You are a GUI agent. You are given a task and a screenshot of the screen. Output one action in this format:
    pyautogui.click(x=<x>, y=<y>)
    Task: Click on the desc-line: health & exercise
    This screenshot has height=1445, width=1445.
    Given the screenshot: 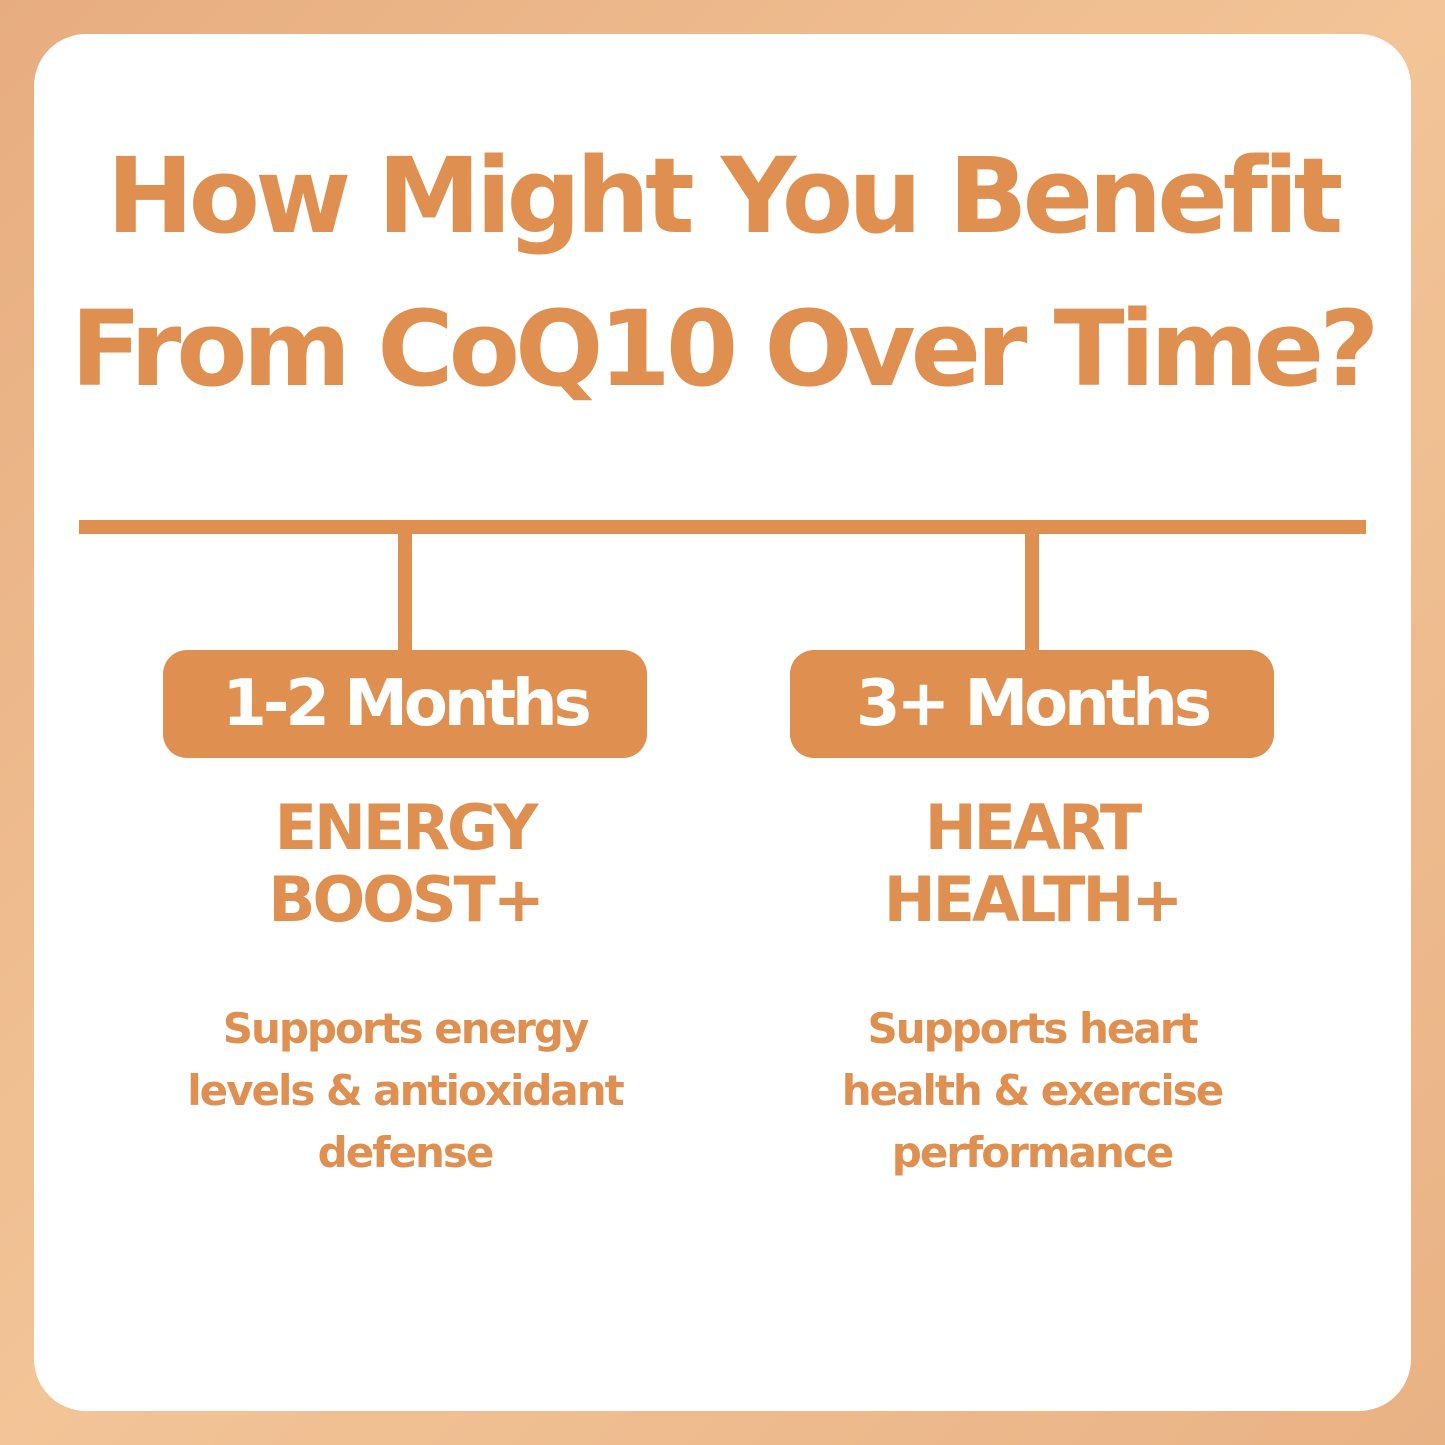 What is the action you would take?
    pyautogui.click(x=1033, y=1090)
    